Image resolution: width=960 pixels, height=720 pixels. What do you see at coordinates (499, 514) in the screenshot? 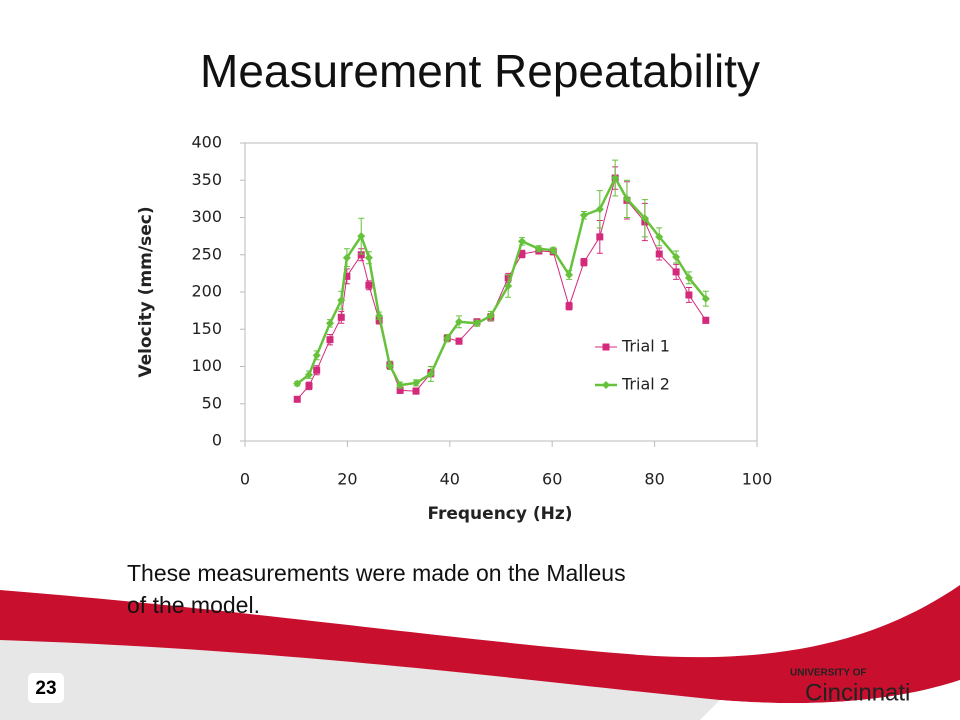
I see `x-axis-title: Frequency (Hz)` at bounding box center [499, 514].